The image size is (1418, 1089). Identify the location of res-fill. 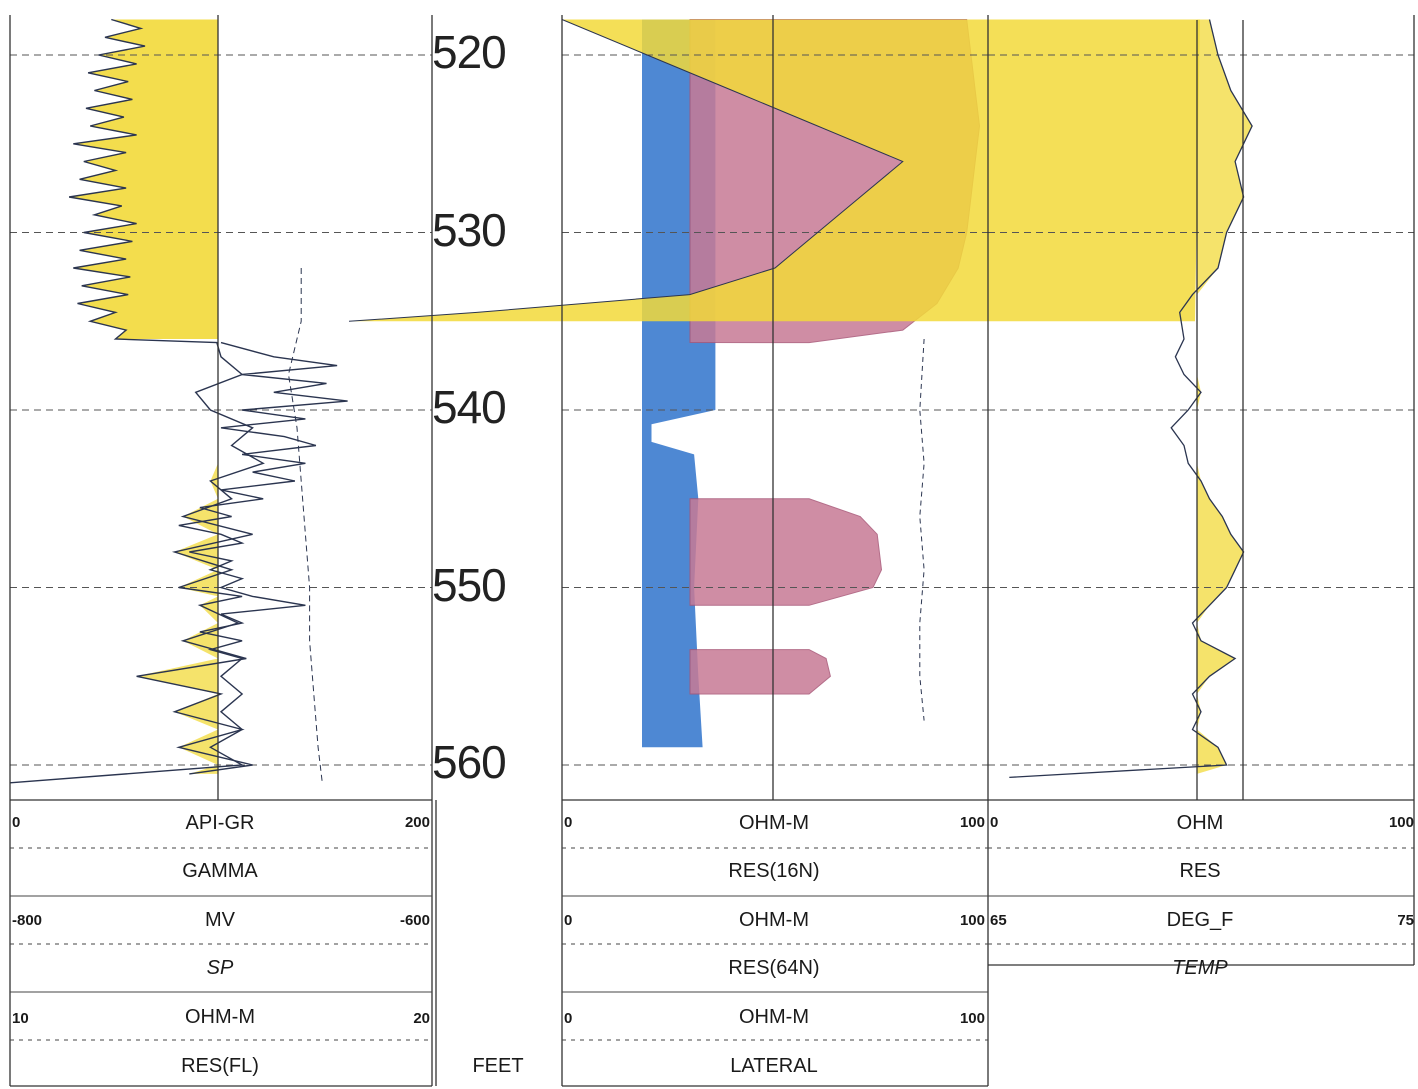
(1225, 396).